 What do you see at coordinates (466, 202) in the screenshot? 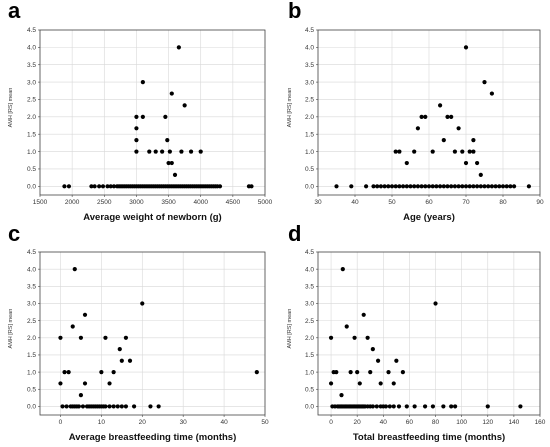
I see `x-tick-label: 70` at bounding box center [466, 202].